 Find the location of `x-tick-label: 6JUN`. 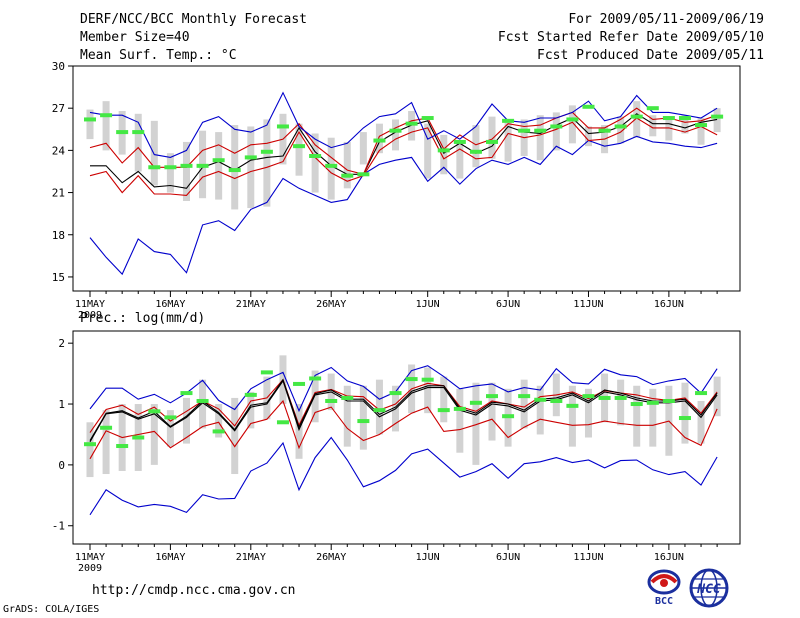

x-tick-label: 6JUN is located at coordinates (508, 557).